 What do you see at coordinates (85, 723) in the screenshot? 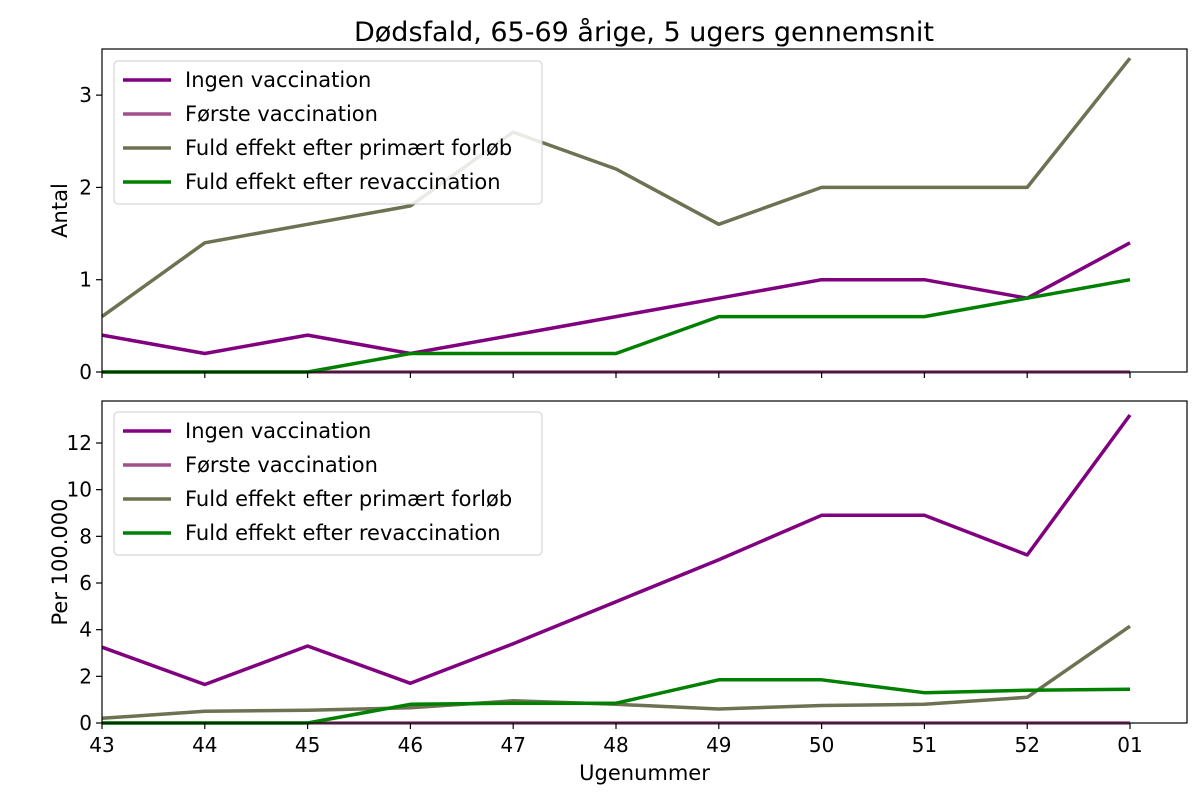
I see `y-tick-label-1-0: 0` at bounding box center [85, 723].